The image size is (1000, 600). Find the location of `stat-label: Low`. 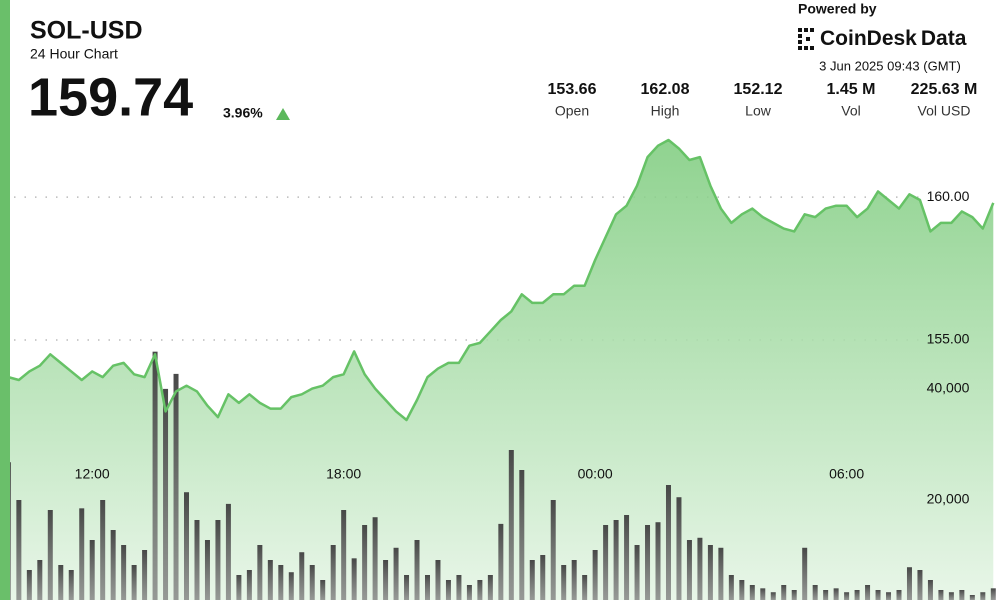

stat-label: Low is located at coordinates (758, 111).